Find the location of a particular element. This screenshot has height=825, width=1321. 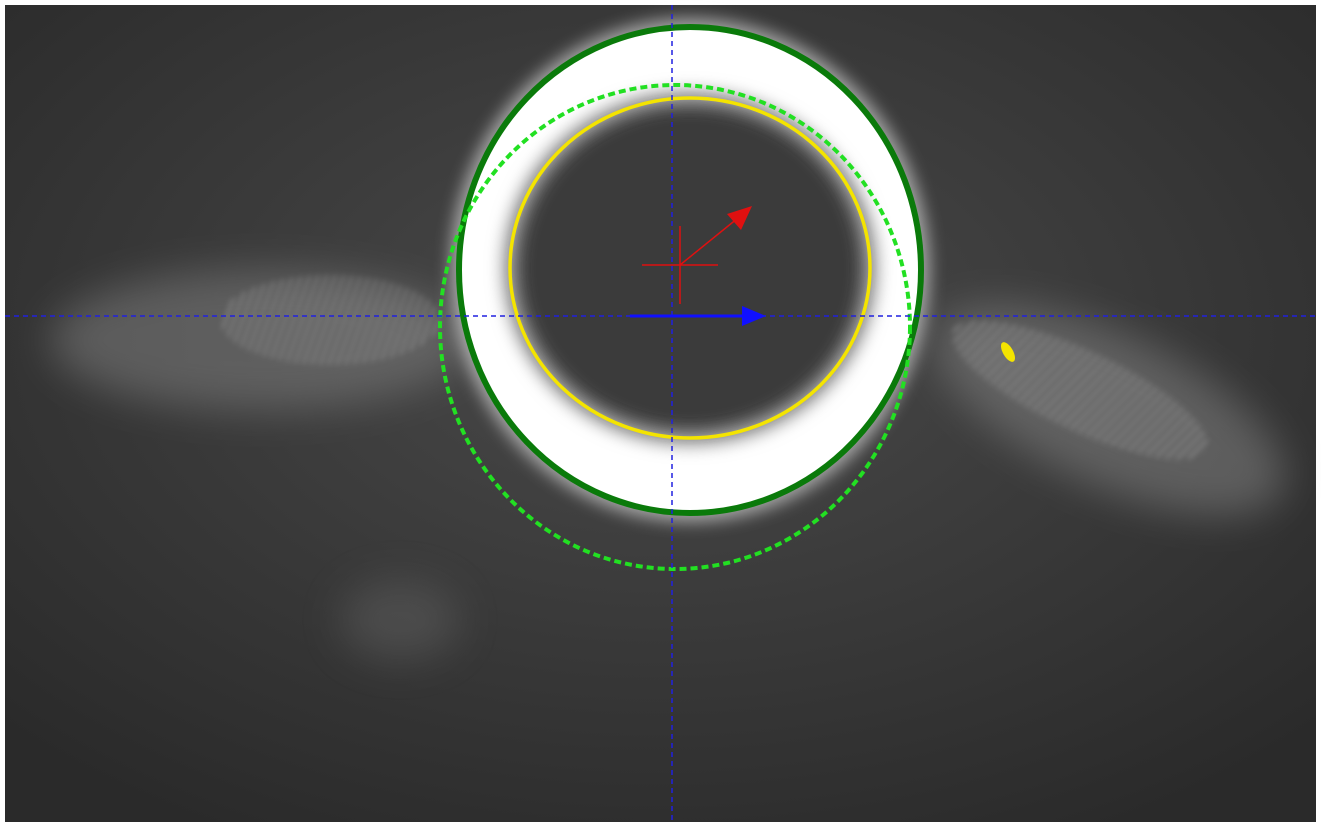

marker is located at coordinates (1008, 352).